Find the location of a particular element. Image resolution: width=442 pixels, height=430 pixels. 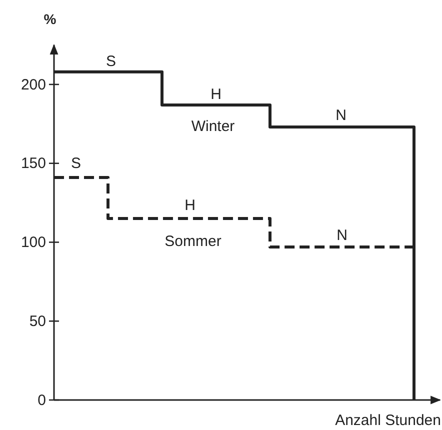

series-label: Sommer is located at coordinates (193, 241).